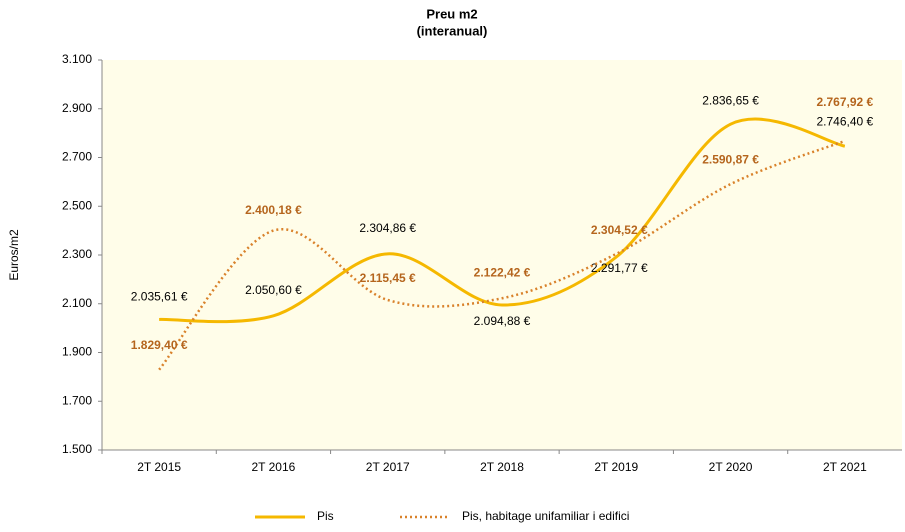 Image resolution: width=905 pixels, height=532 pixels. I want to click on x-tick-label: 2T 2015, so click(159, 467).